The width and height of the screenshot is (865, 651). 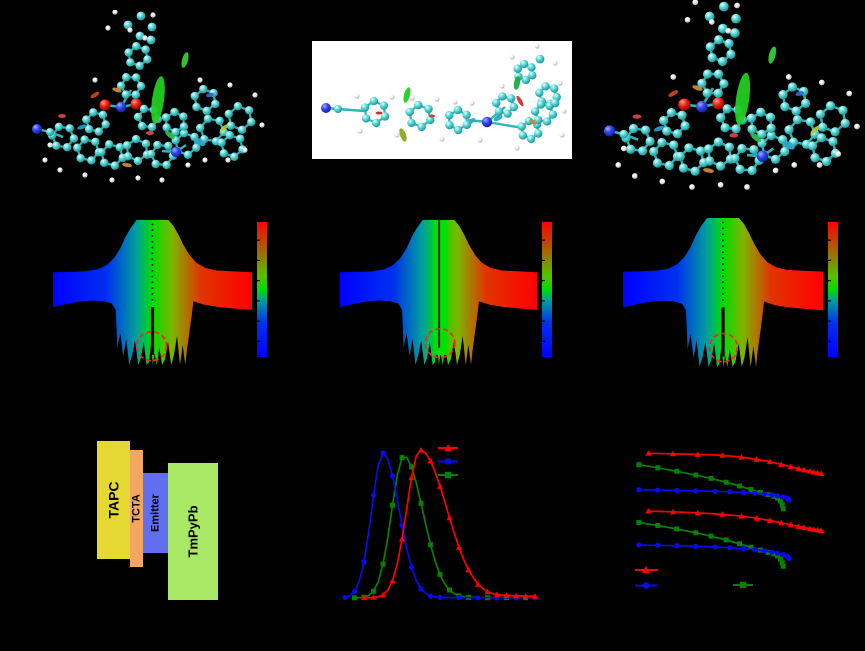 What do you see at coordinates (711, 544) in the screenshot?
I see `series-line` at bounding box center [711, 544].